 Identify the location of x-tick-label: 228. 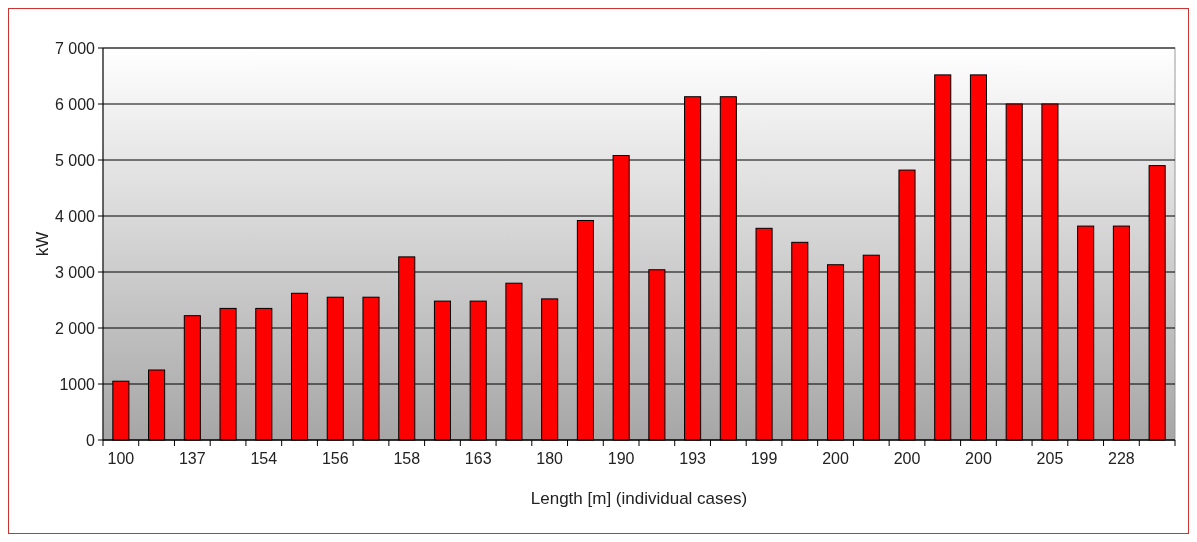
(1121, 458).